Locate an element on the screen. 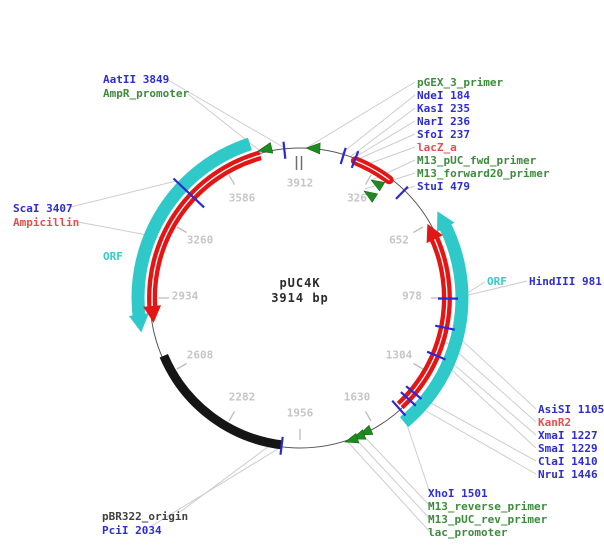  m13-puc-fwd-primer-arrow is located at coordinates (378, 185).